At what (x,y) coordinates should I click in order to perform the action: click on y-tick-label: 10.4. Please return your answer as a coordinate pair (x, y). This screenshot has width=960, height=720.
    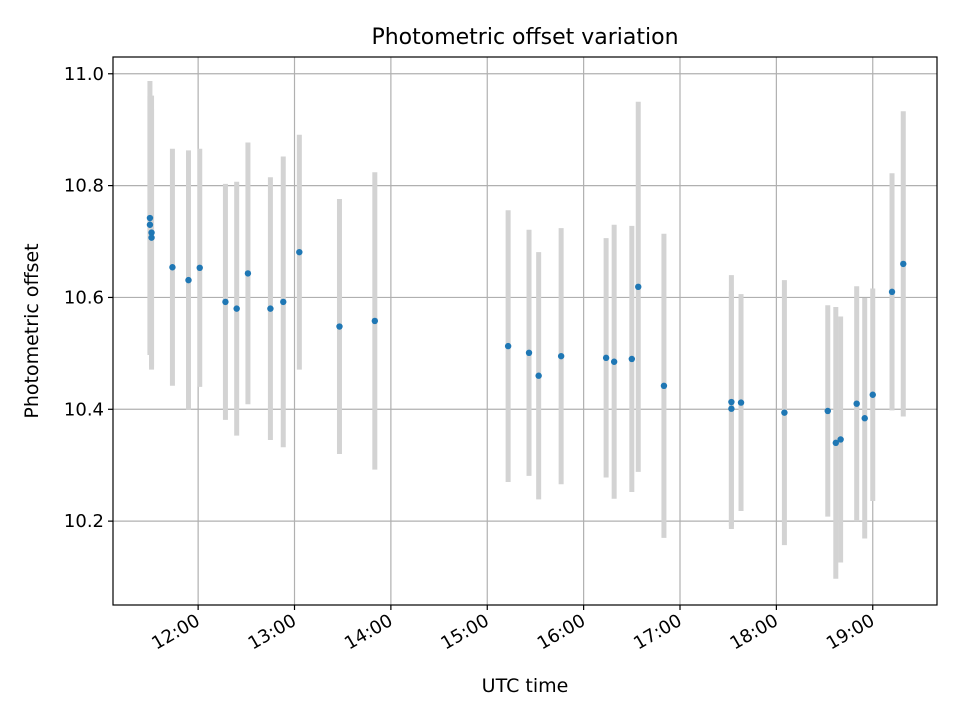
    Looking at the image, I should click on (84, 409).